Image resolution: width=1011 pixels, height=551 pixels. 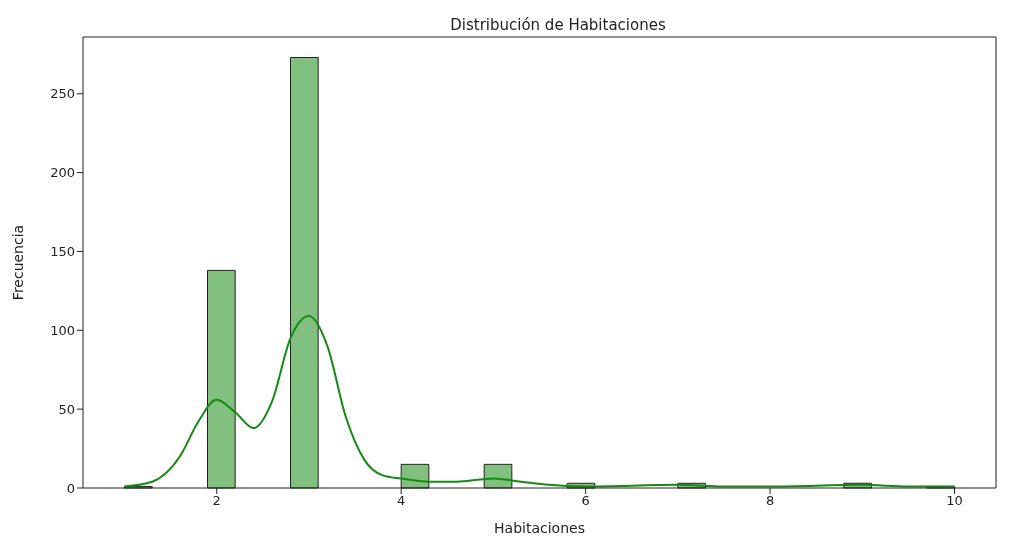 What do you see at coordinates (62, 94) in the screenshot?
I see `y-tick-label: 250` at bounding box center [62, 94].